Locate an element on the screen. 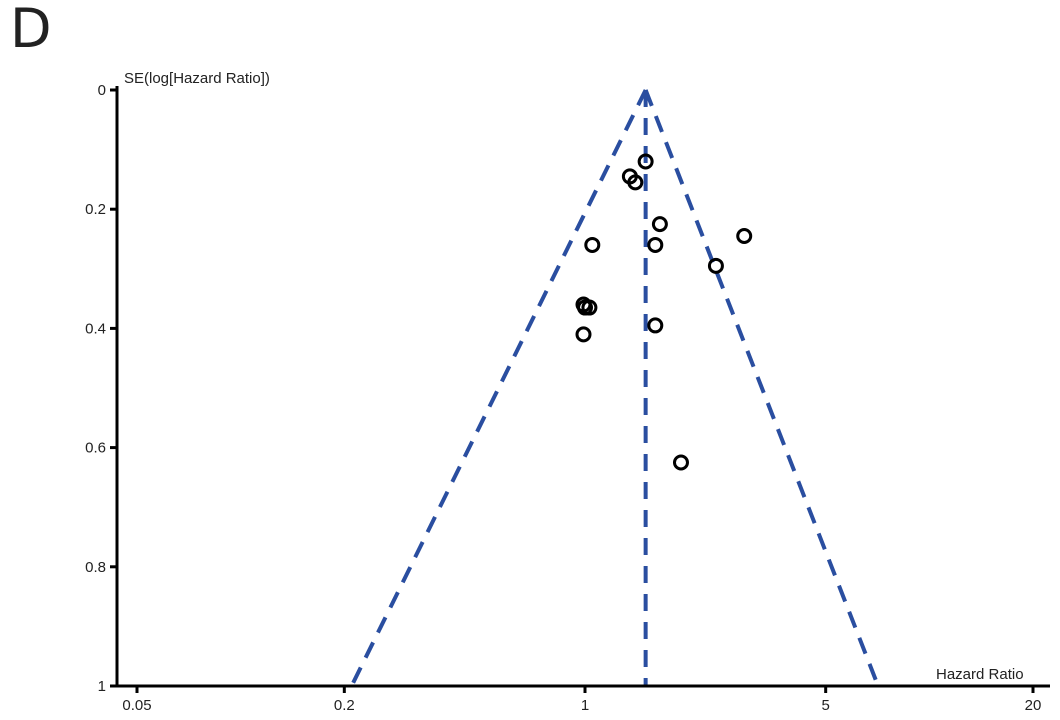  x-tick-label: 5 is located at coordinates (826, 705).